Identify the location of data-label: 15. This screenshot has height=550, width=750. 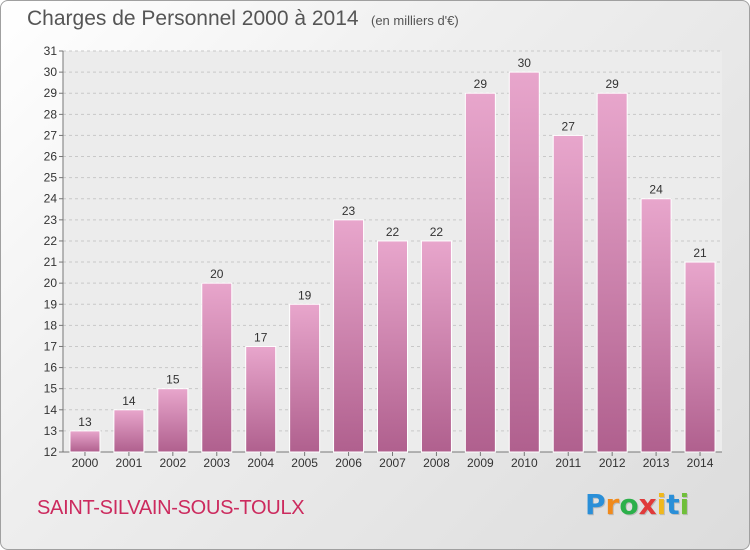
(173, 380).